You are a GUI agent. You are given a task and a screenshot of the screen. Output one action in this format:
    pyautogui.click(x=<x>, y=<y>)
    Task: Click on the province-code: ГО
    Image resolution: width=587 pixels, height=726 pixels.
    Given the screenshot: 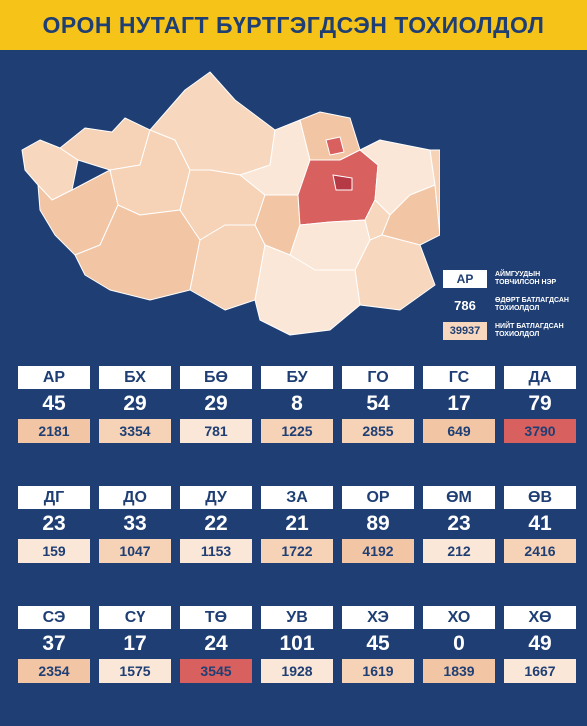 What is the action you would take?
    pyautogui.click(x=378, y=377)
    